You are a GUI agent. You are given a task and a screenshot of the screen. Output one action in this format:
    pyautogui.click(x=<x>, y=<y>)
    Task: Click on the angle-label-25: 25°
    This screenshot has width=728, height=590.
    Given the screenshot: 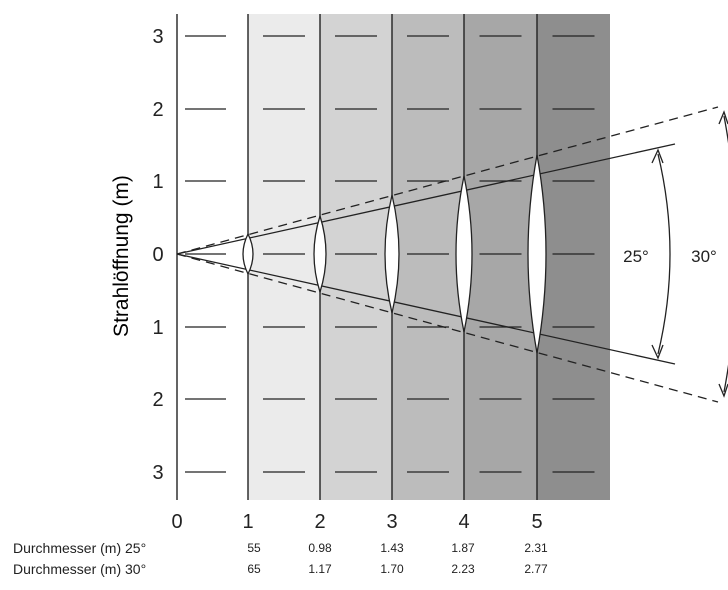 What is the action you would take?
    pyautogui.click(x=636, y=256)
    